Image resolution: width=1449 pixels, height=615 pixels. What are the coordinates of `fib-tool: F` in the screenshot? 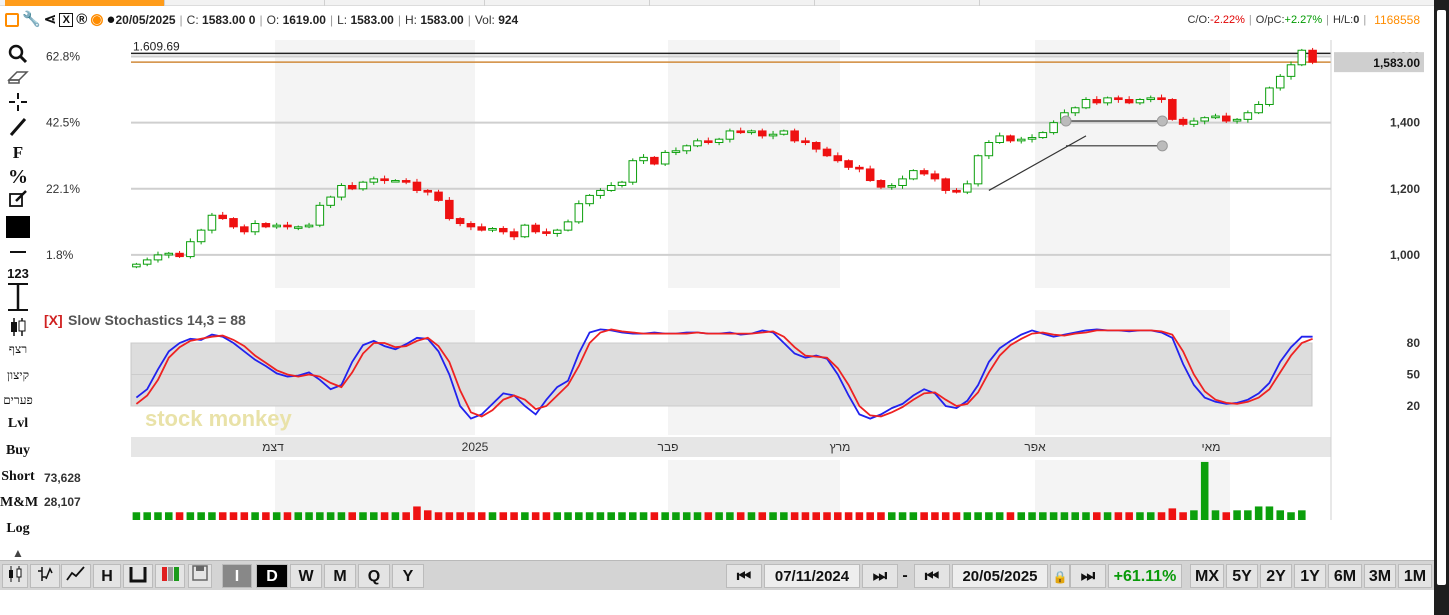 It's located at (18, 152).